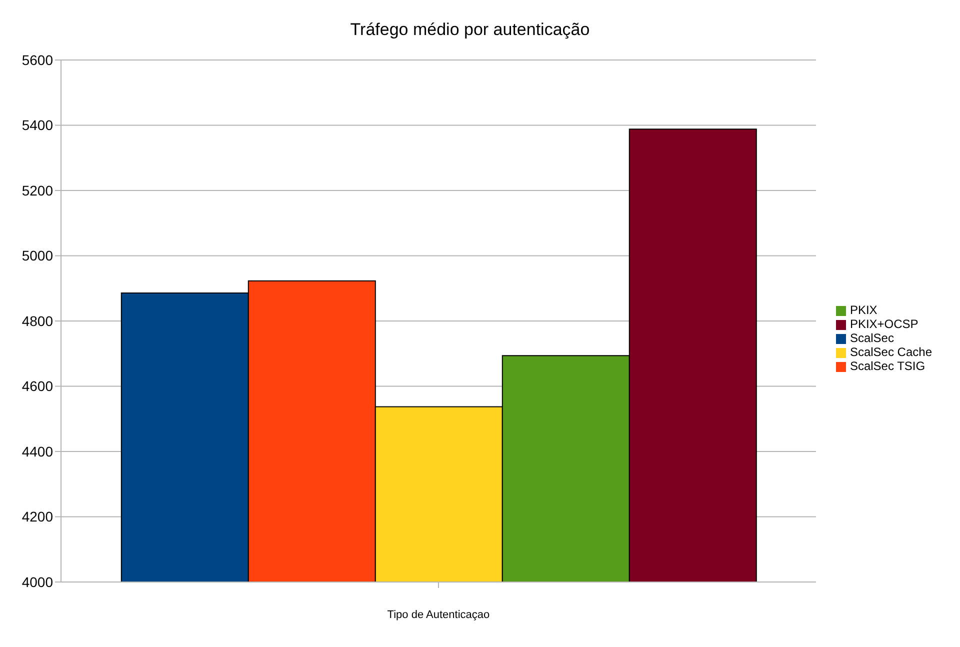 This screenshot has width=960, height=647. I want to click on y-tick-label: 4800, so click(38, 320).